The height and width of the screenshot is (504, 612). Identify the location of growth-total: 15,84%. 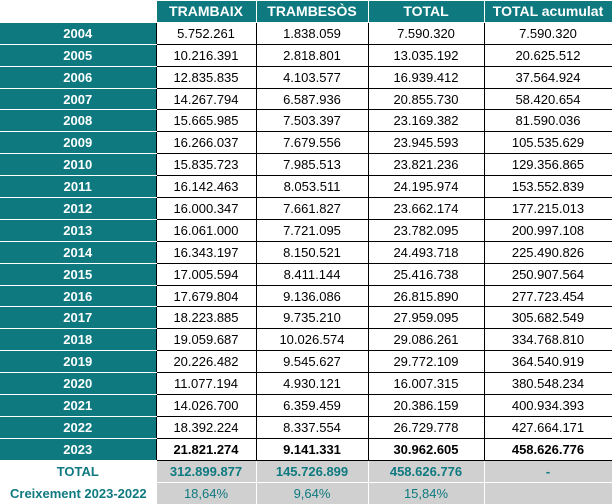
(426, 492).